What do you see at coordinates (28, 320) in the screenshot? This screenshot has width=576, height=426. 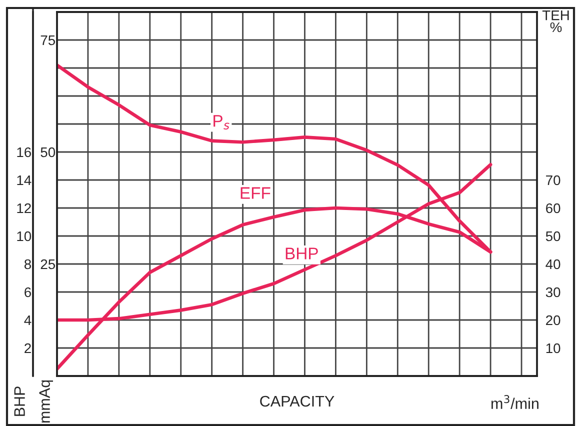 I see `y-tick-label: 4` at bounding box center [28, 320].